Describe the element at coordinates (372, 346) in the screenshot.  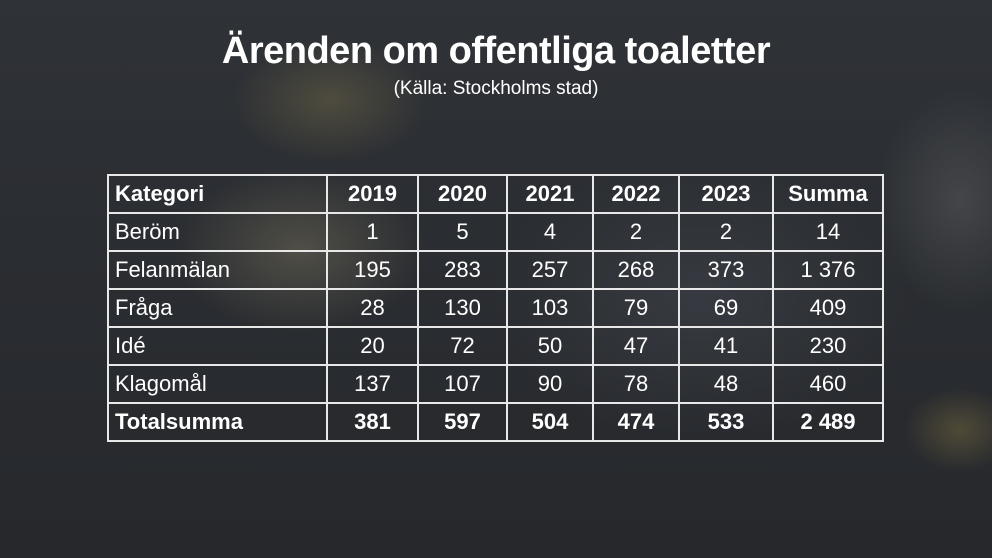
I see `value-cell: 20` at that location.